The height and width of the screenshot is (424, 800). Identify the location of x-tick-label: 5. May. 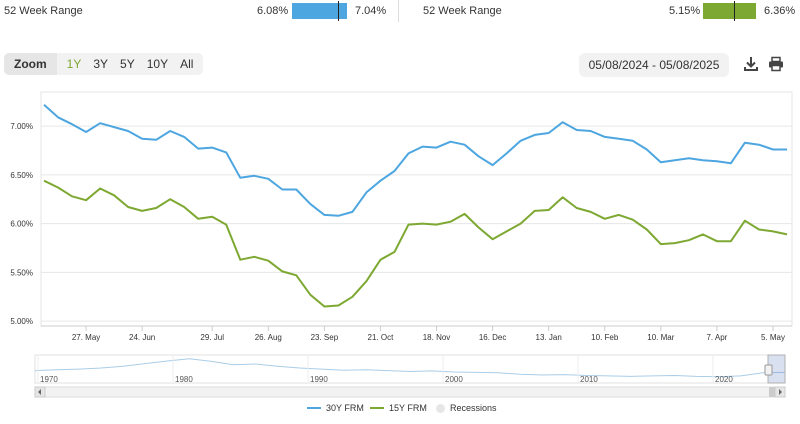
(773, 337).